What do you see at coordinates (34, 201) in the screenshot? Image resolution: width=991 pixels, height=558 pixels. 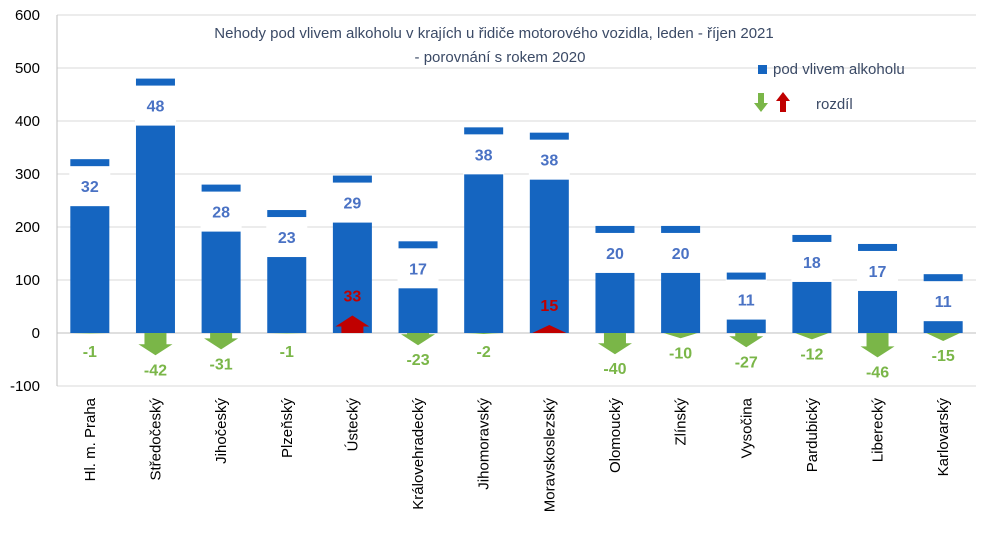 I see `y-axis: -100 0 100 200 300 400 500 600` at bounding box center [34, 201].